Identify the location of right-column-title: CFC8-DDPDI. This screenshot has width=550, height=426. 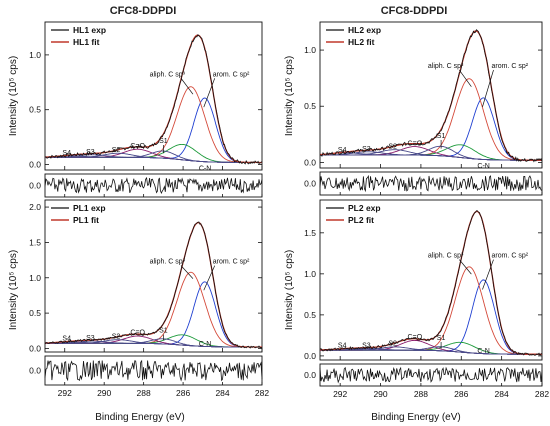
(414, 11).